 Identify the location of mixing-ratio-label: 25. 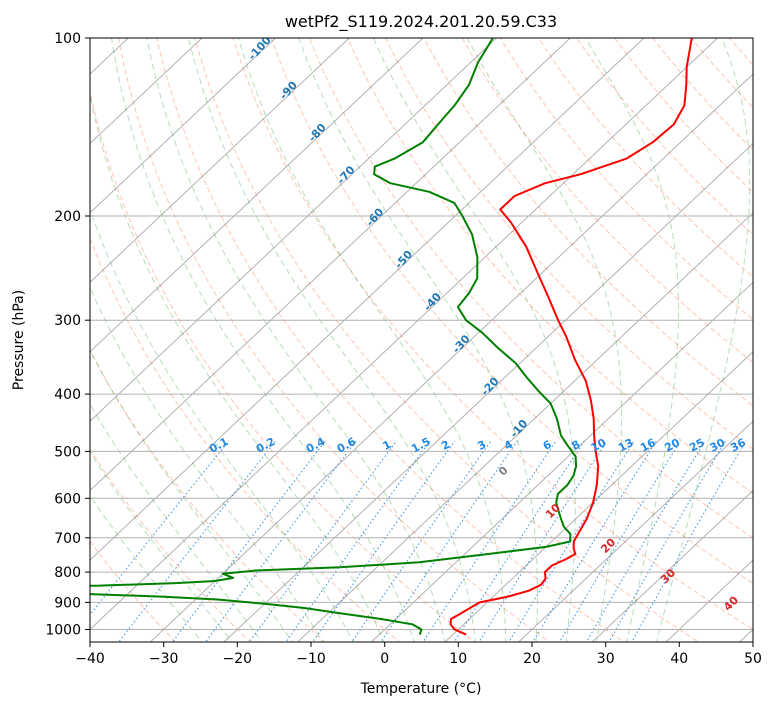
(697, 445).